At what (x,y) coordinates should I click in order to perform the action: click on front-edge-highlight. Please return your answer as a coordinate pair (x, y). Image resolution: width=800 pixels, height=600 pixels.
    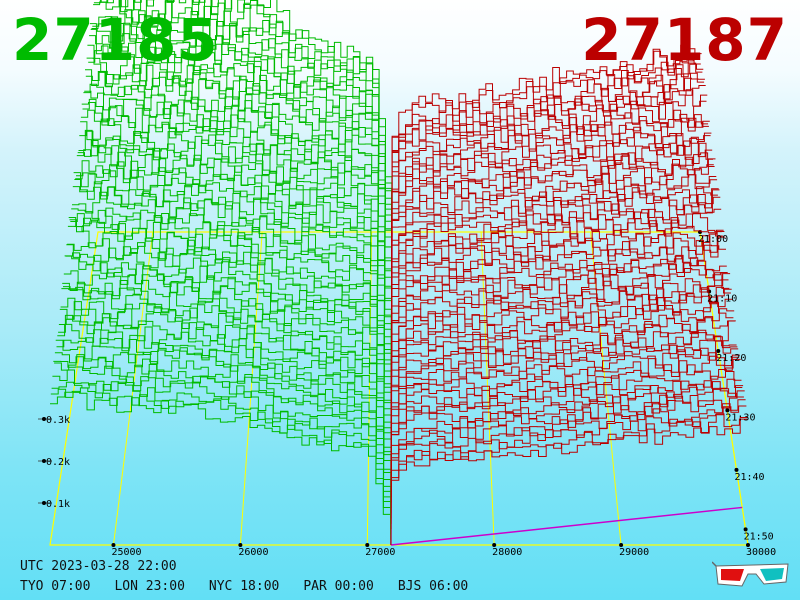
    Looking at the image, I should click on (566, 526).